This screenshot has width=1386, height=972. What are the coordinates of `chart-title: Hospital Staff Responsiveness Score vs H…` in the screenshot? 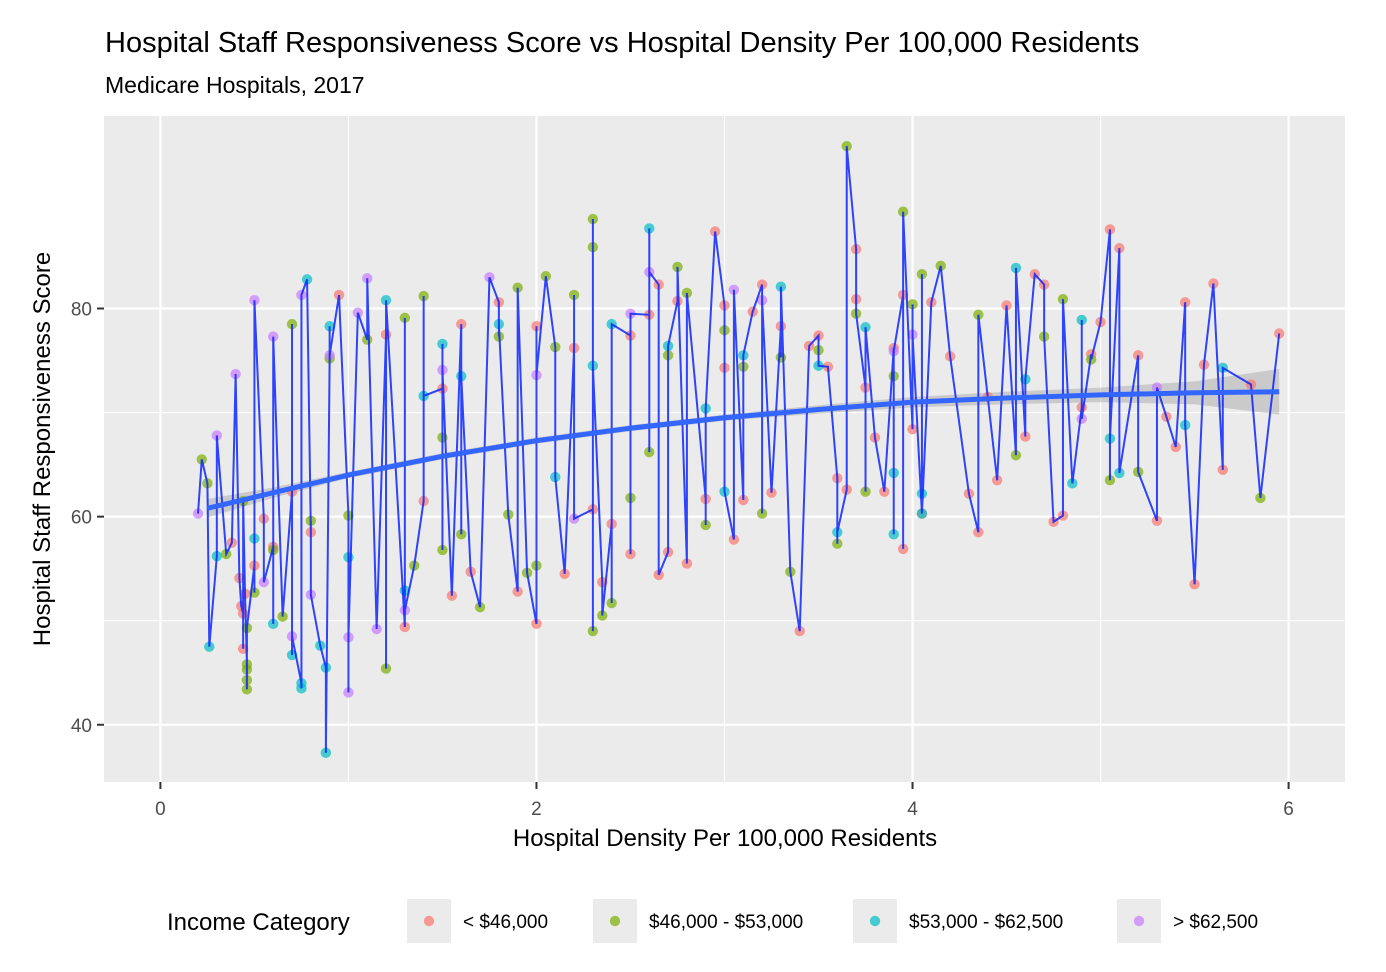 It's located at (622, 43).